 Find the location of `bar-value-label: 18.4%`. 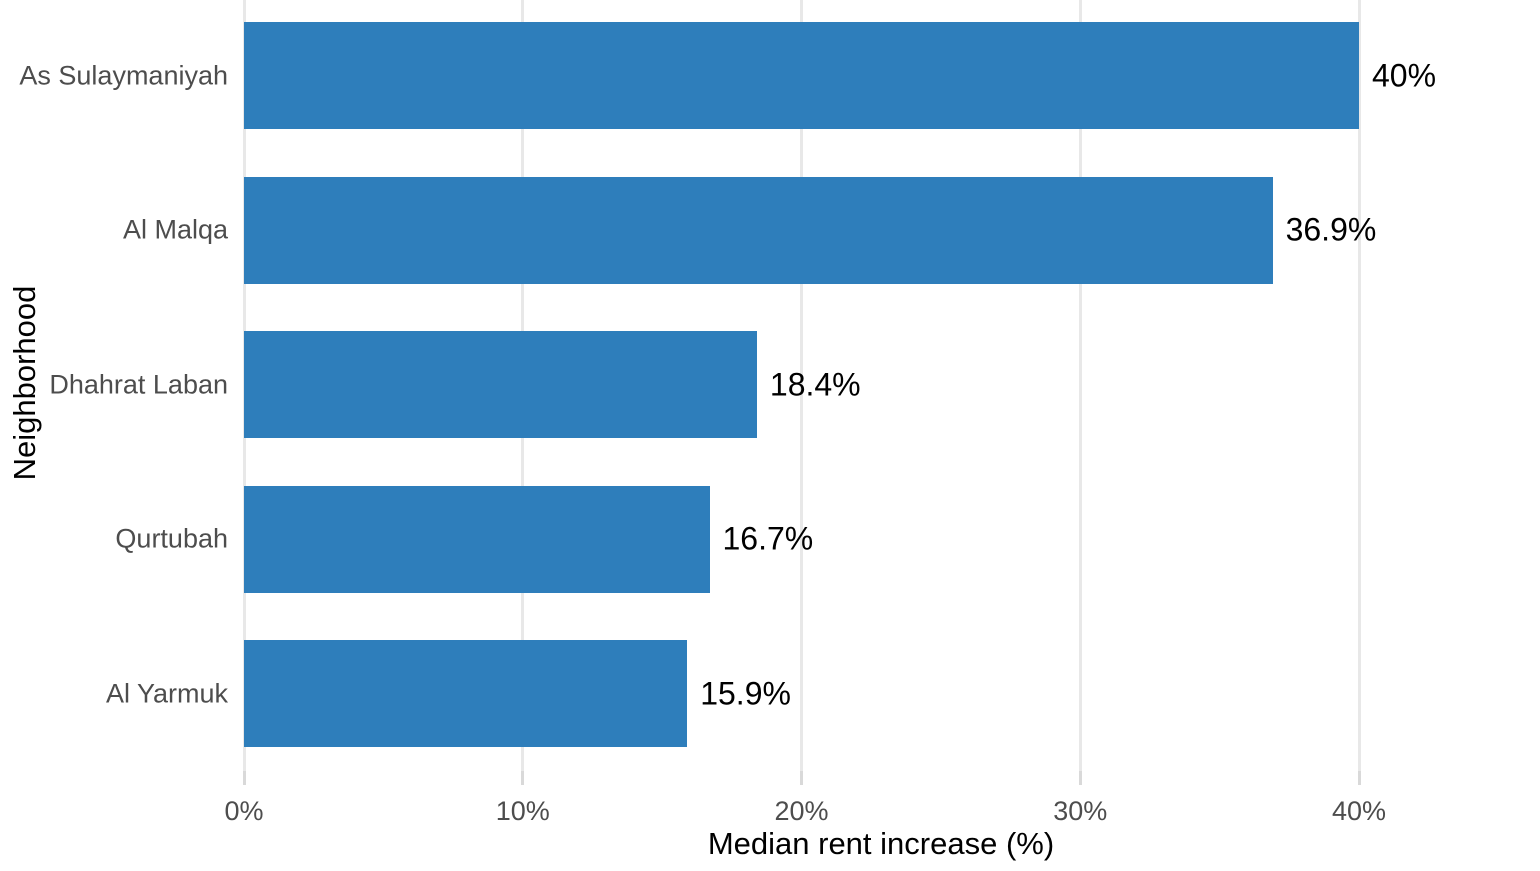

bar-value-label: 18.4% is located at coordinates (815, 384).